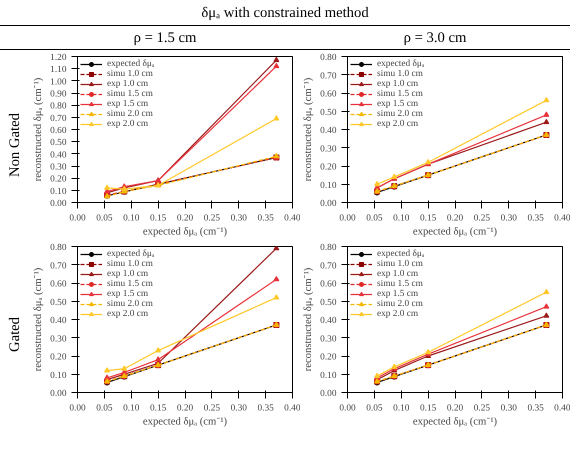 Image resolution: width=571 pixels, height=453 pixels. What do you see at coordinates (130, 94) in the screenshot?
I see `legend-label: simu 1.5 cm` at bounding box center [130, 94].